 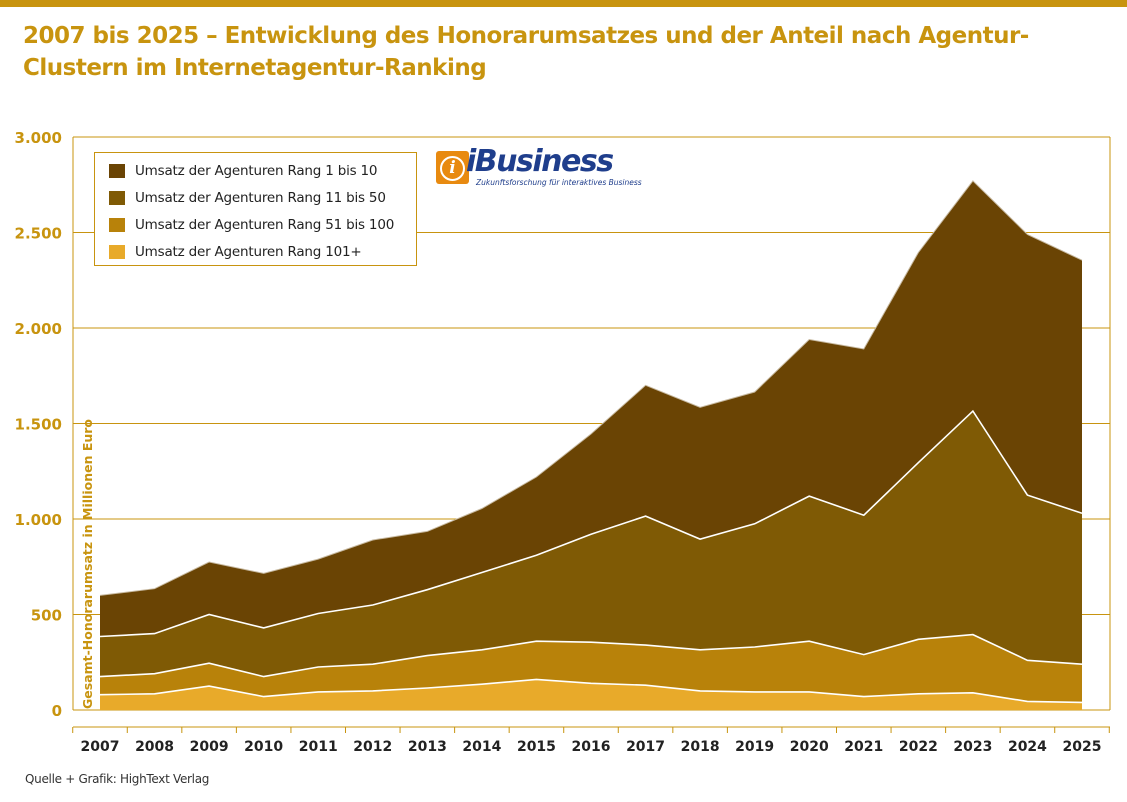 What do you see at coordinates (87, 564) in the screenshot?
I see `y-axis-title: Gesamt-Honorarumsatz in Millionen Euro` at bounding box center [87, 564].